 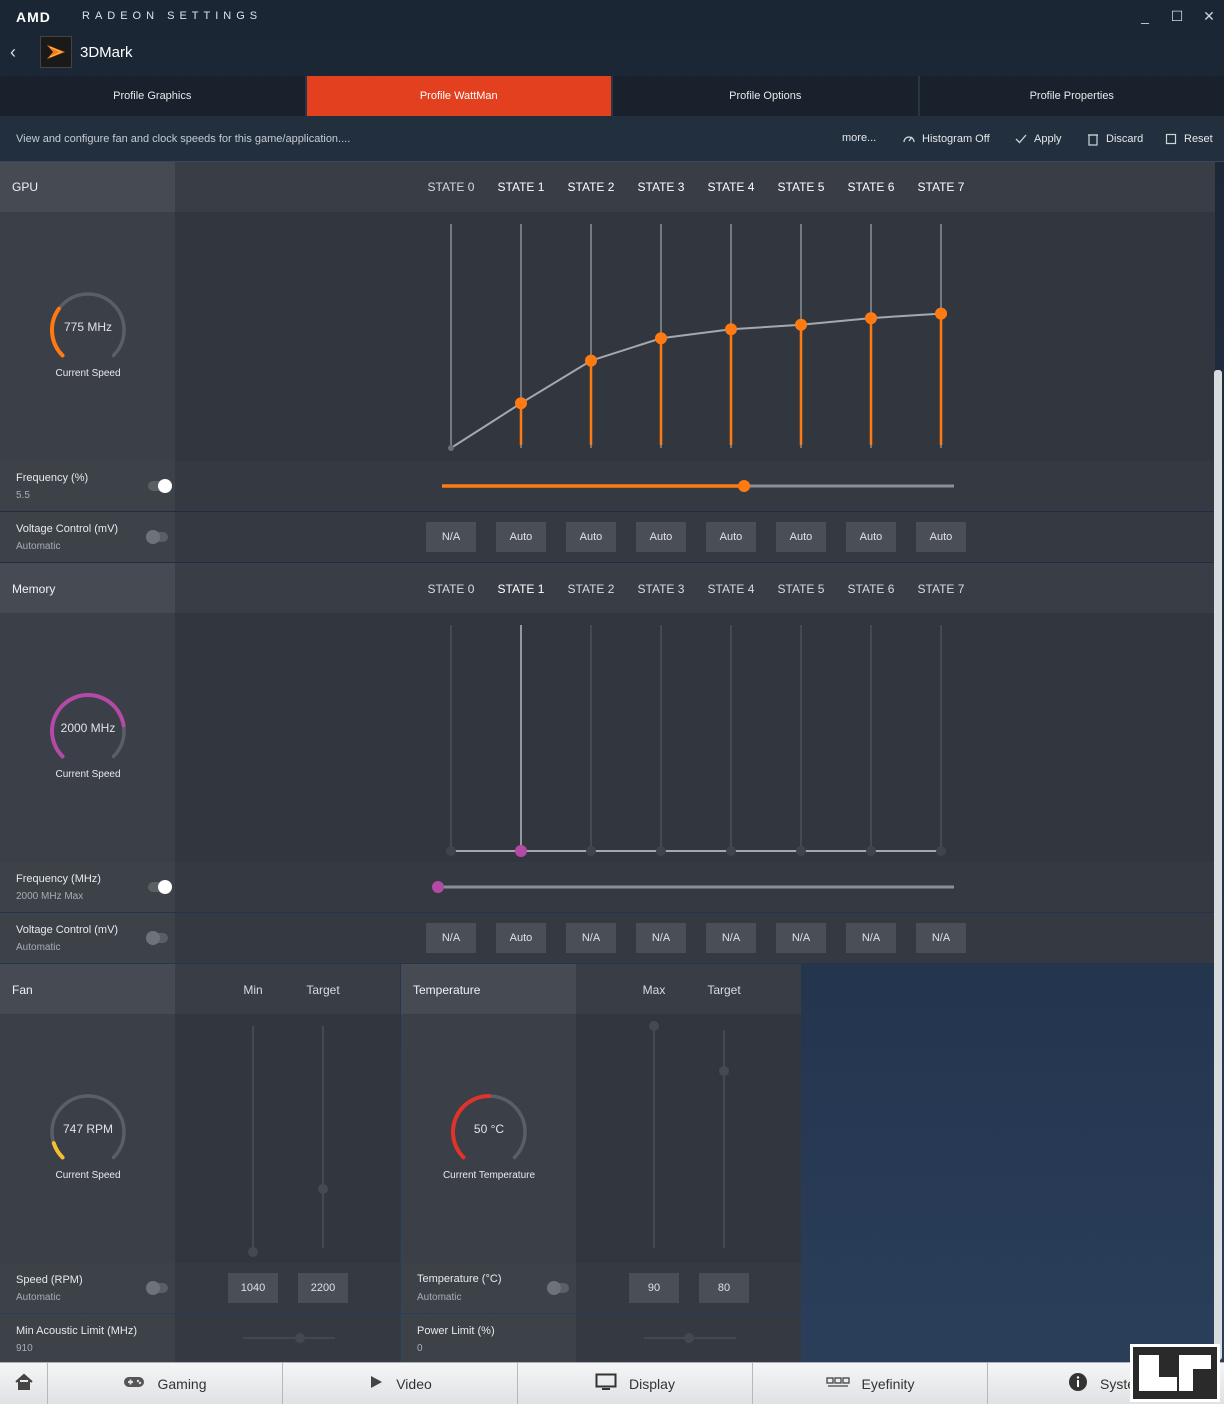 I want to click on memory-state-2-point, so click(x=591, y=851).